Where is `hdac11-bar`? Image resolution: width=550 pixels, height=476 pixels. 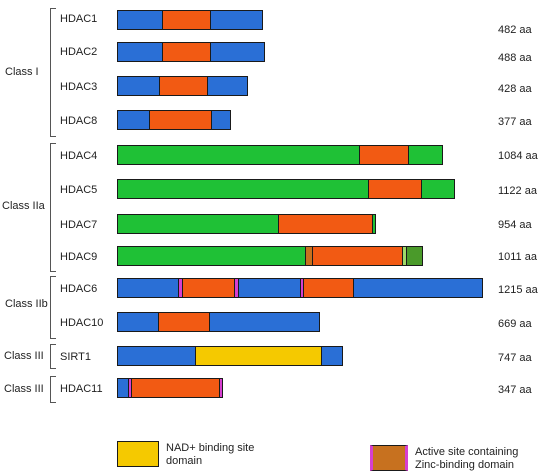 hdac11-bar is located at coordinates (170, 388).